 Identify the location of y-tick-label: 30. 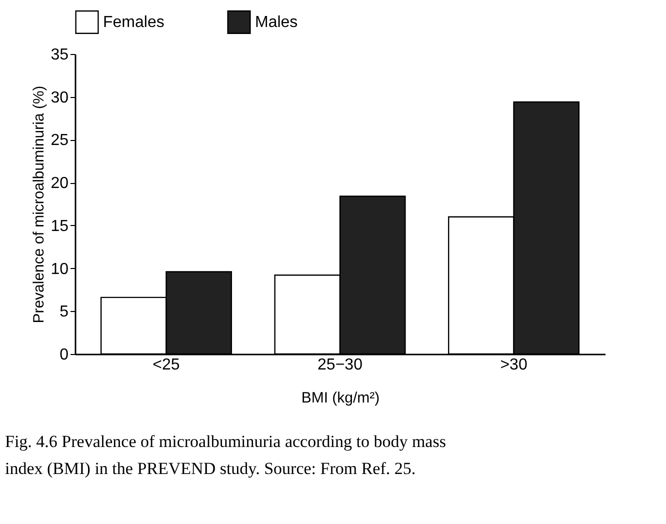
(59, 97).